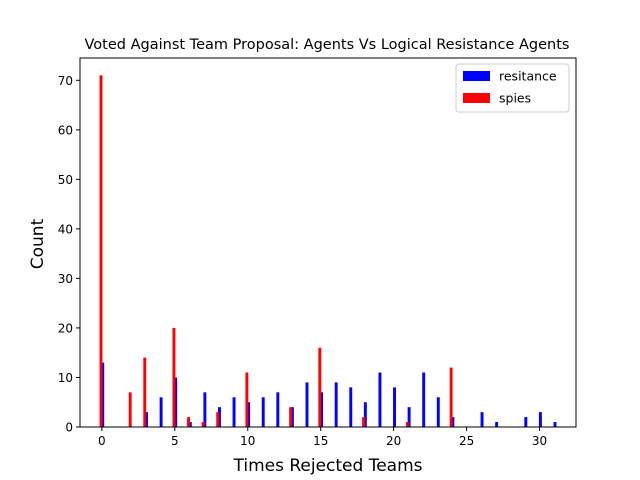 The height and width of the screenshot is (480, 640). Describe the element at coordinates (38, 243) in the screenshot. I see `y-axis-label: Count` at that location.